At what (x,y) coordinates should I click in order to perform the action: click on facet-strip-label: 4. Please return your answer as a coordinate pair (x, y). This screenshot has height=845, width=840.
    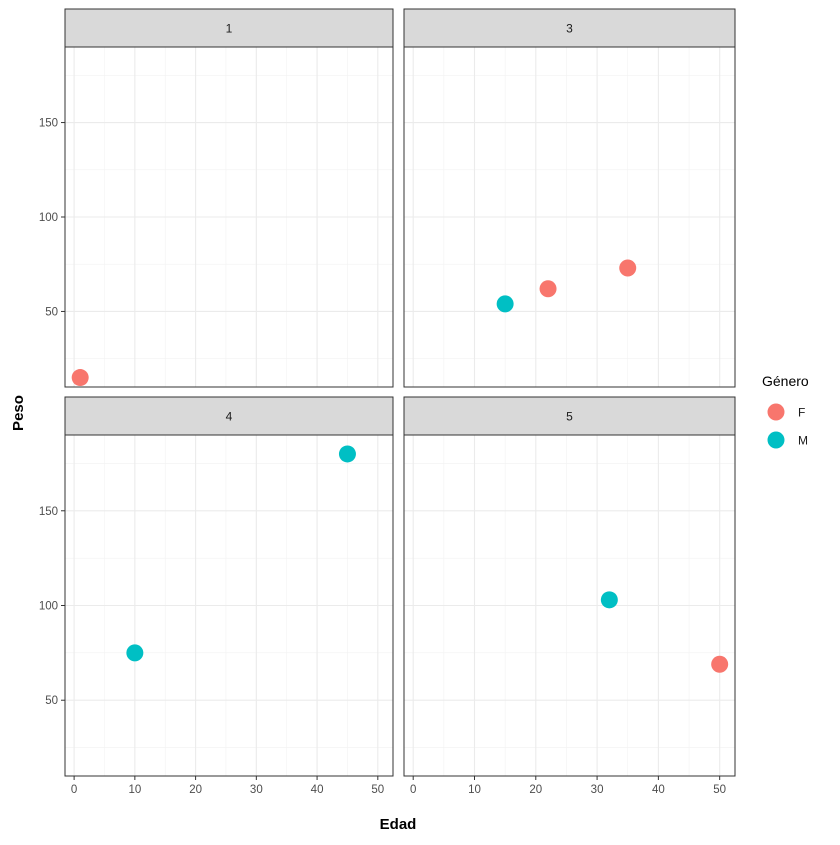
    Looking at the image, I should click on (229, 417).